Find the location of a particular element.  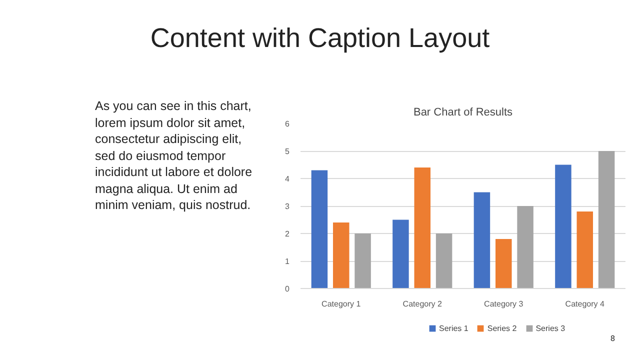

y-tick-label: 4 is located at coordinates (287, 179).